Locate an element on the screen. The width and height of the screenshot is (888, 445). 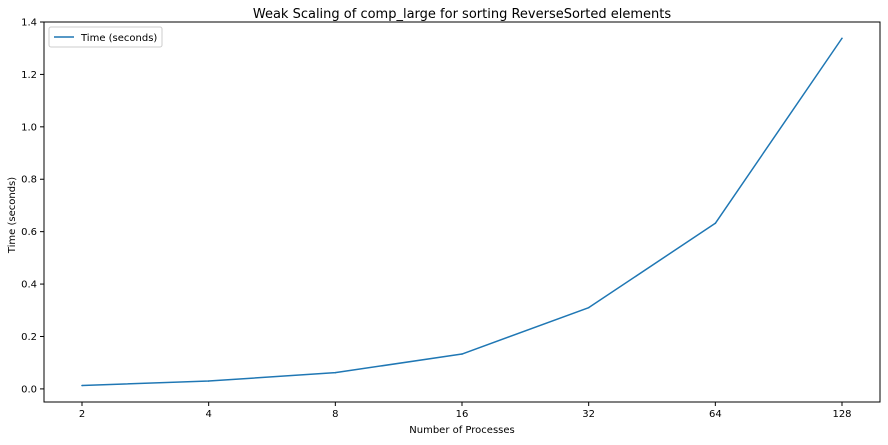
x-axis: 2 4 8 16 32 64 128 is located at coordinates (465, 411).